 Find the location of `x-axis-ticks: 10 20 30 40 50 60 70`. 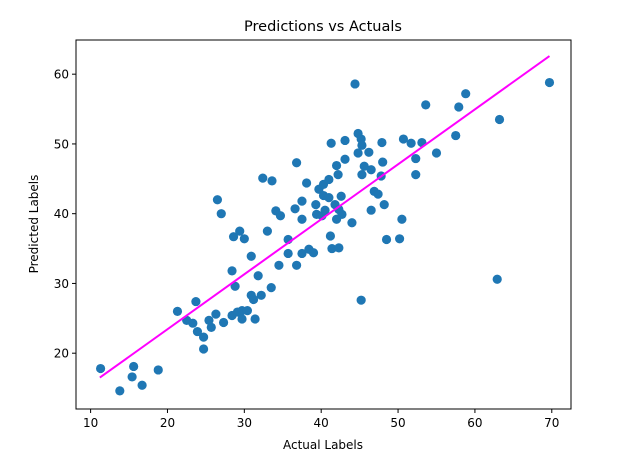

x-axis-ticks: 10 20 30 40 50 60 70 is located at coordinates (321, 419).